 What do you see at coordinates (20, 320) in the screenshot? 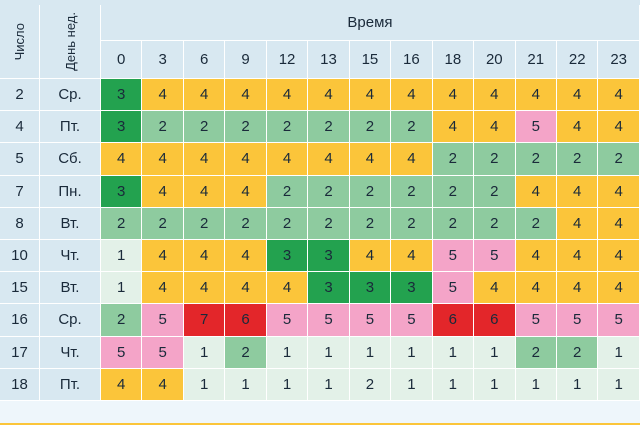
I see `row-date: 16` at bounding box center [20, 320].